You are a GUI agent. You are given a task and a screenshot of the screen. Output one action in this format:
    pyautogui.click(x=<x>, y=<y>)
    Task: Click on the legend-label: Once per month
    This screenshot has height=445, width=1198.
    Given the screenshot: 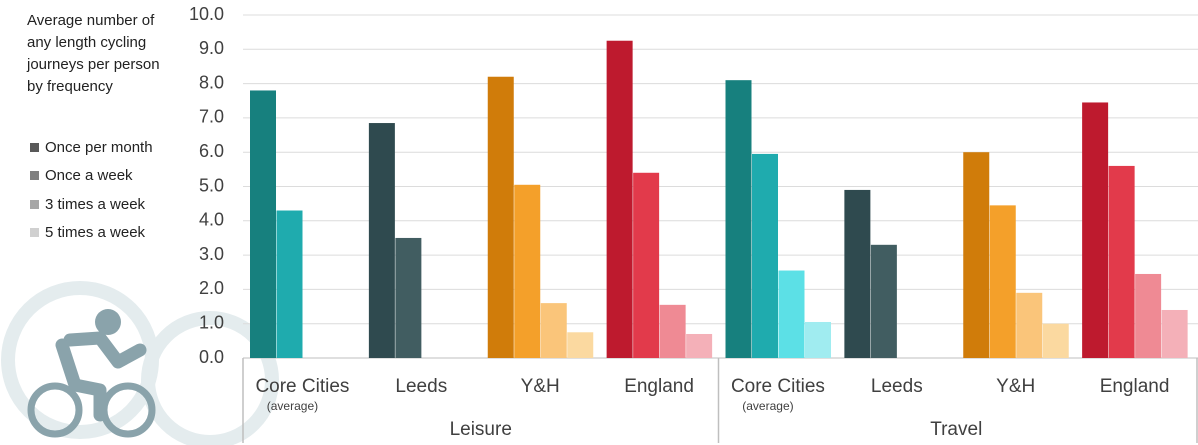 What is the action you would take?
    pyautogui.click(x=99, y=147)
    